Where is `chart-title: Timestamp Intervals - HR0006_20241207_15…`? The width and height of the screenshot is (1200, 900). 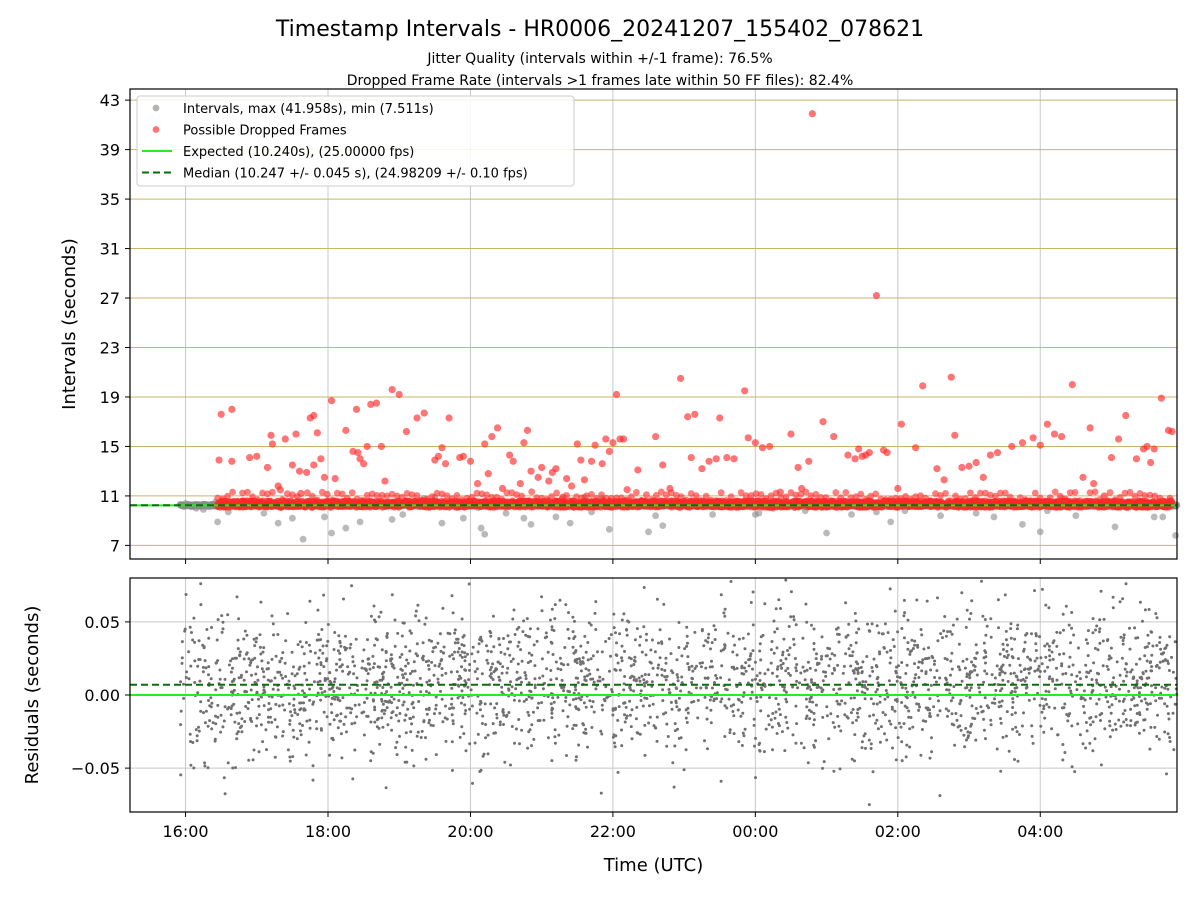 chart-title: Timestamp Intervals - HR0006_20241207_15… is located at coordinates (599, 29).